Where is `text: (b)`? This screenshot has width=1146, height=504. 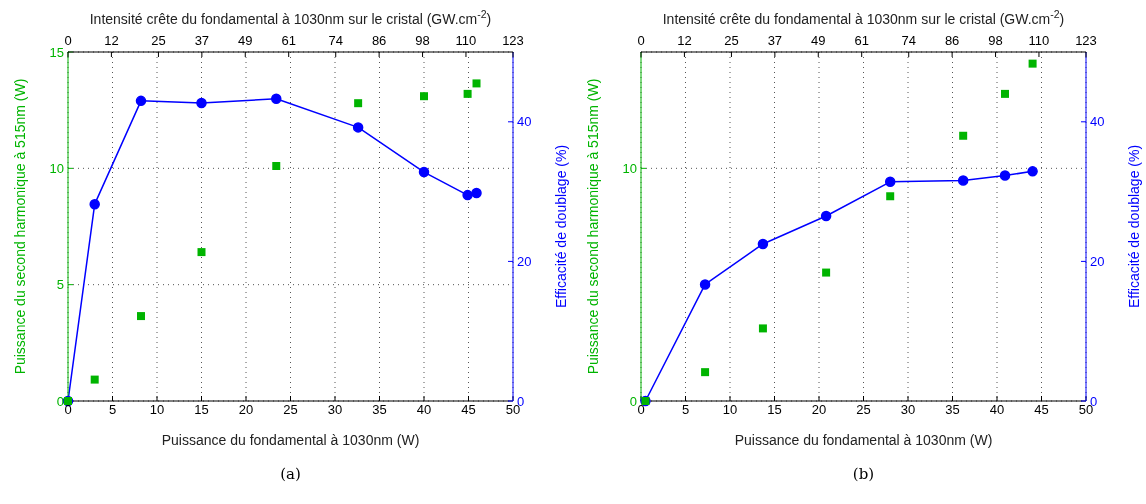
text: (b) is located at coordinates (863, 474).